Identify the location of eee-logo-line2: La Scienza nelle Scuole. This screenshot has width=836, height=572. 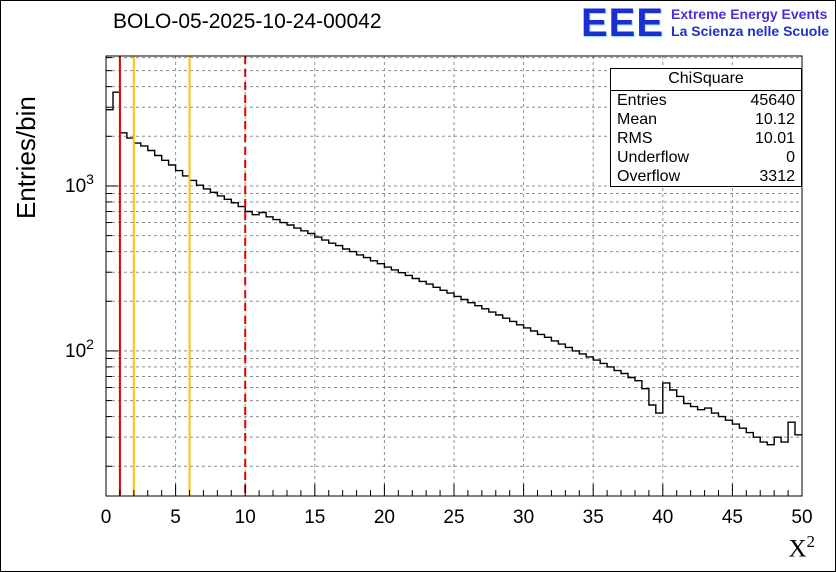
(750, 31).